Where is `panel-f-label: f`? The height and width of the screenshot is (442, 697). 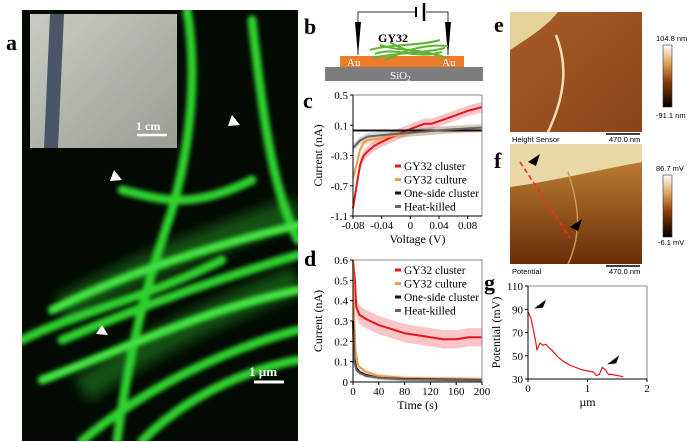
panel-f-label: f is located at coordinates (498, 160).